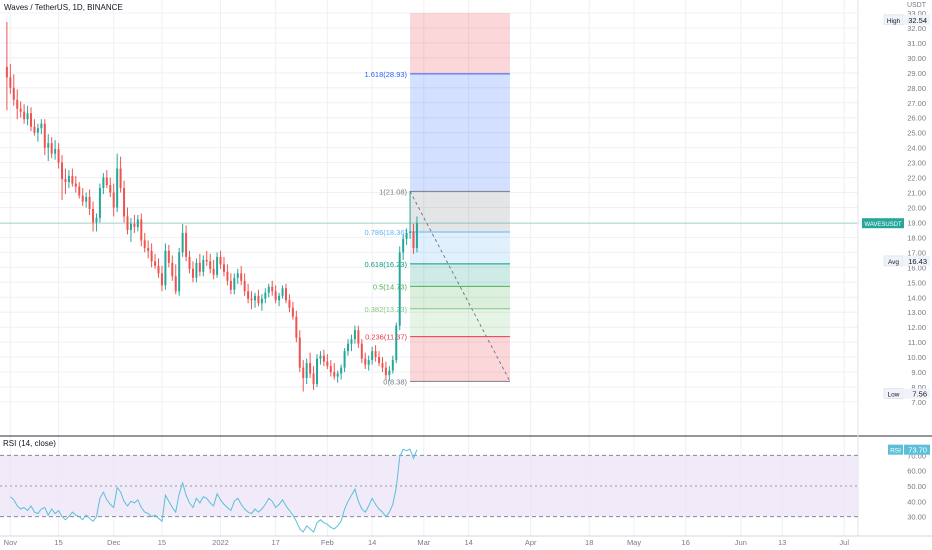 The image size is (932, 550). I want to click on price-tick-label: 24.00, so click(916, 148).